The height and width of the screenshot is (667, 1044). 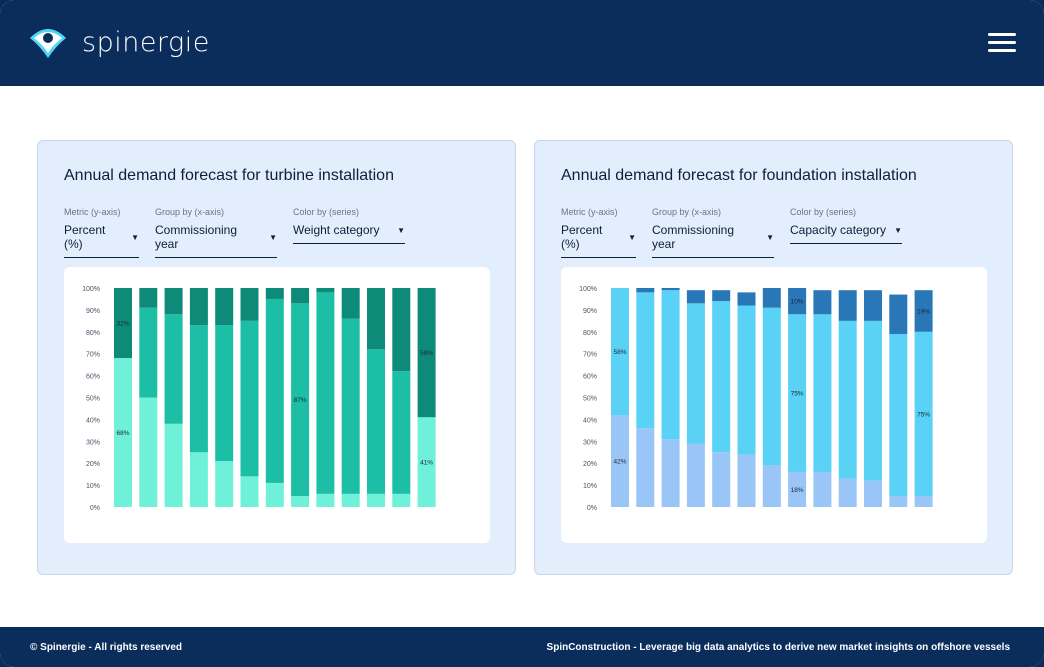 I want to click on color-by-value: Capacity category, so click(x=838, y=230).